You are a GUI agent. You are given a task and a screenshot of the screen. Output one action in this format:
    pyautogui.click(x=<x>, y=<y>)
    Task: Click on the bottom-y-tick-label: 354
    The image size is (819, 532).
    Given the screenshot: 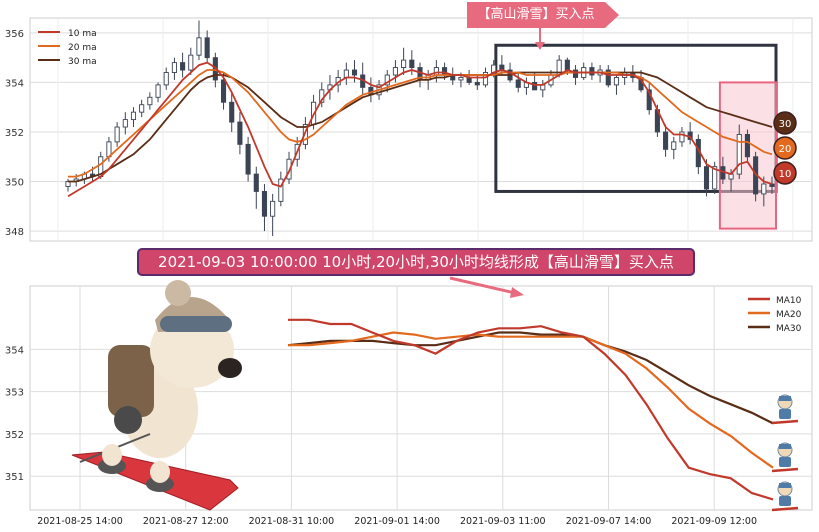 What is the action you would take?
    pyautogui.click(x=14, y=350)
    